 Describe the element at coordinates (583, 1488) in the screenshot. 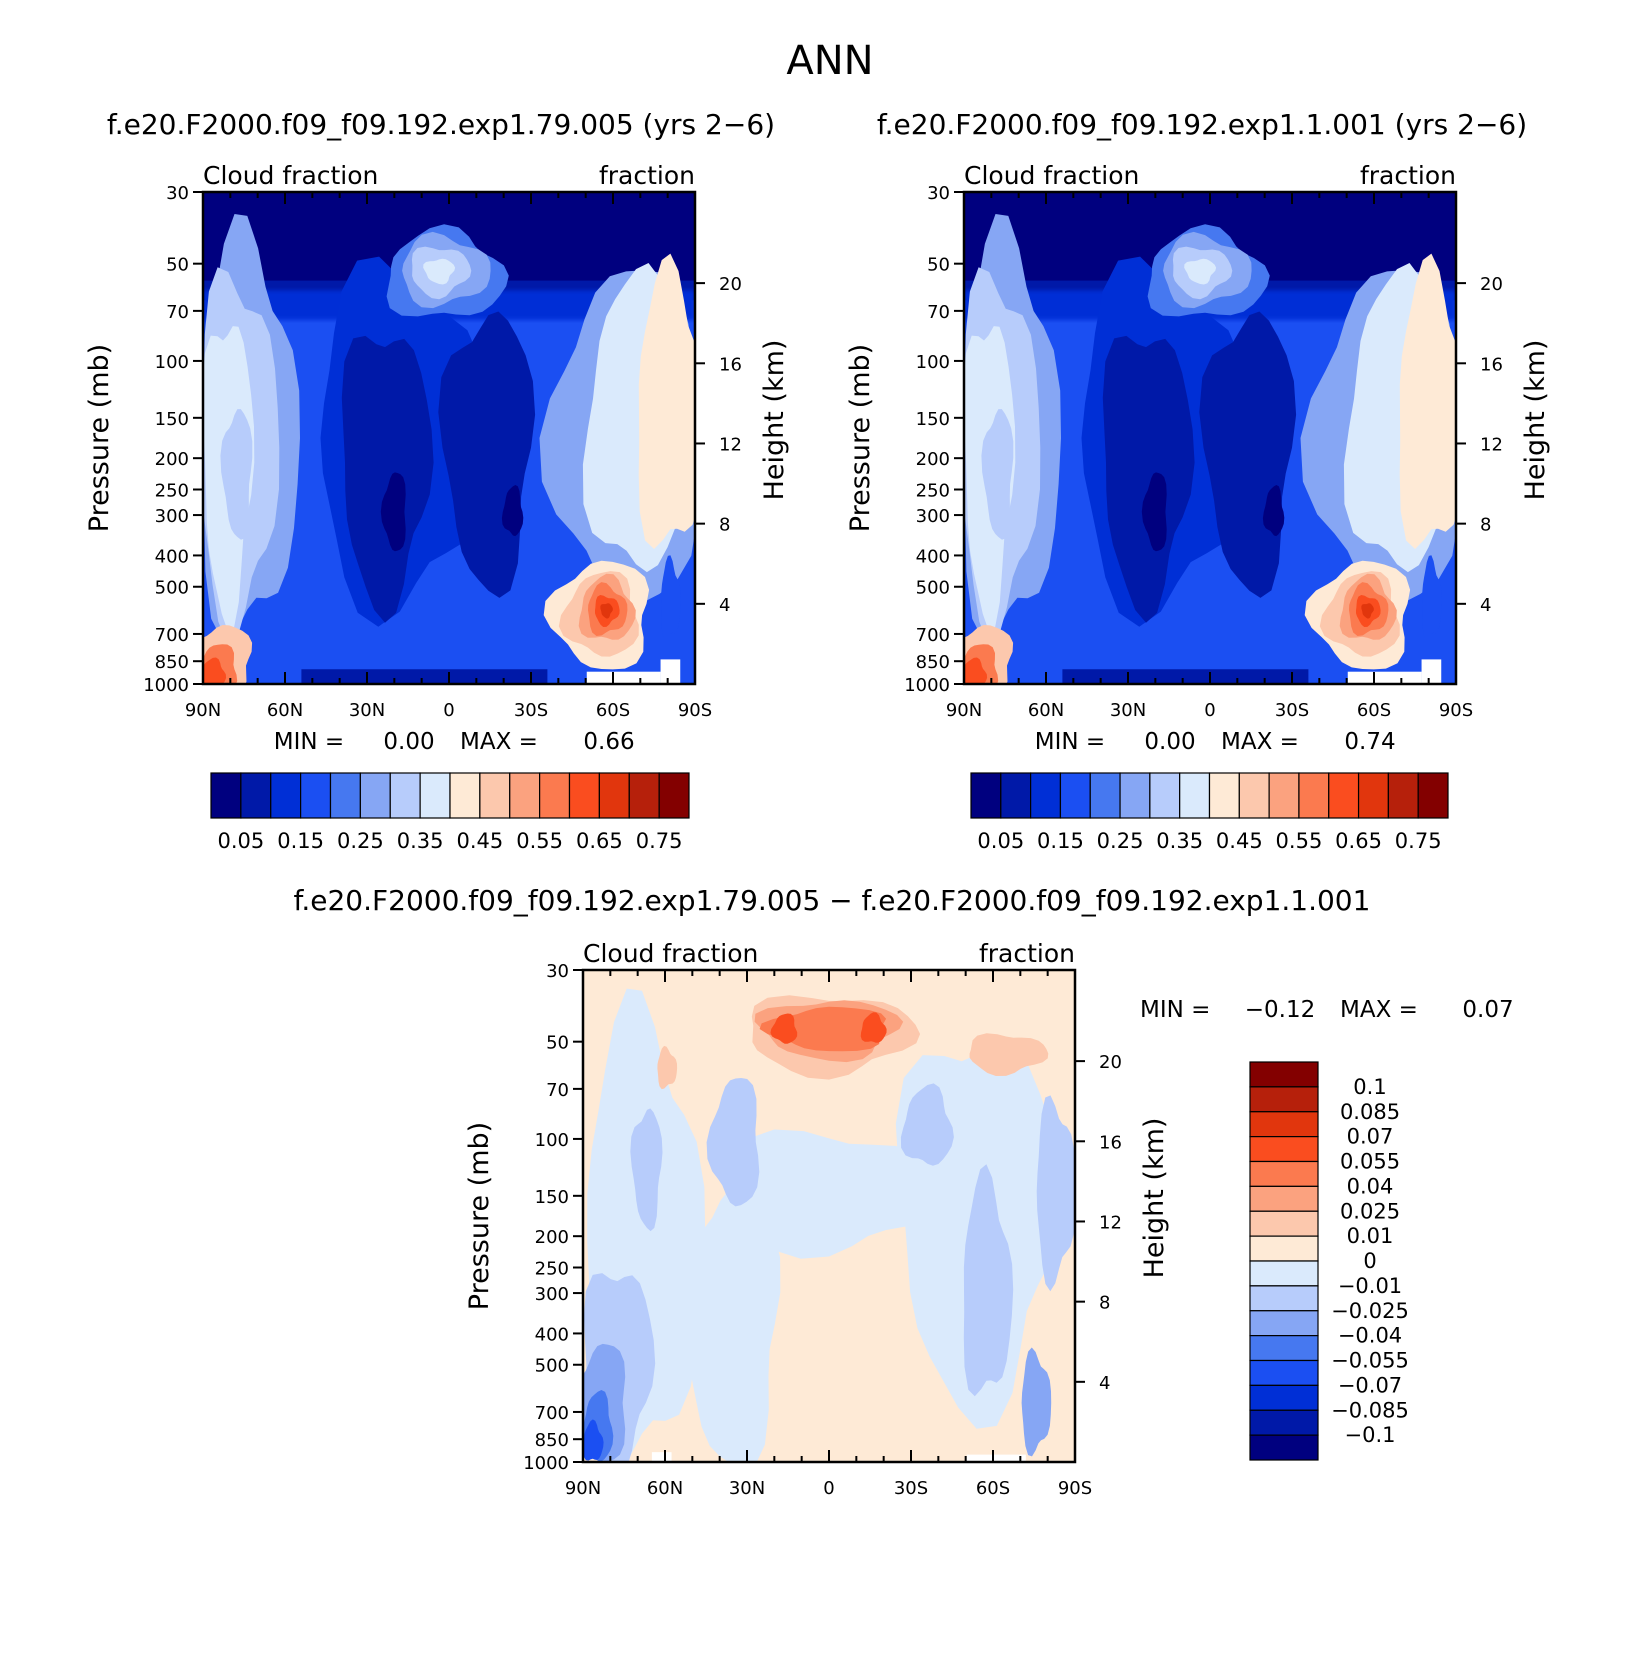

I see `x-tick-label: 90N` at that location.